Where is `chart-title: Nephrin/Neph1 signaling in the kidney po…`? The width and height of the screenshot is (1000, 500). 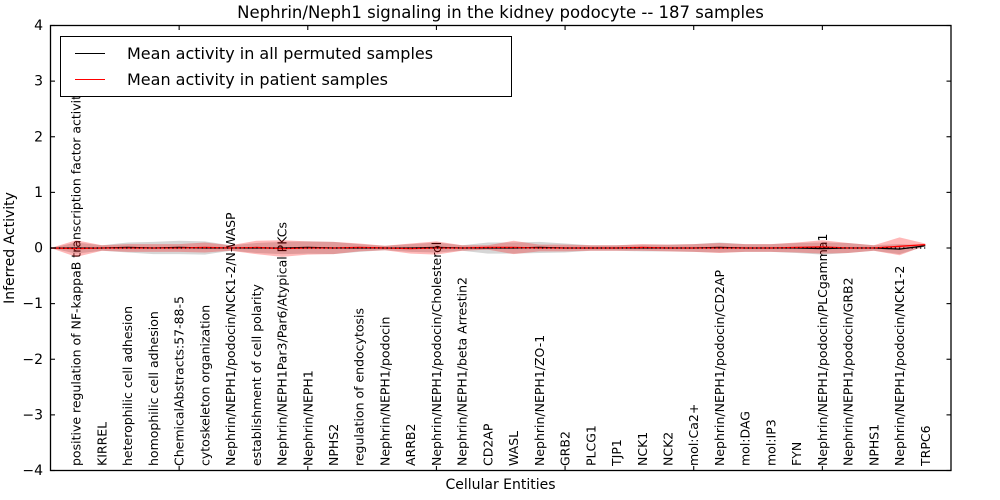 chart-title: Nephrin/Neph1 signaling in the kidney po… is located at coordinates (500, 12).